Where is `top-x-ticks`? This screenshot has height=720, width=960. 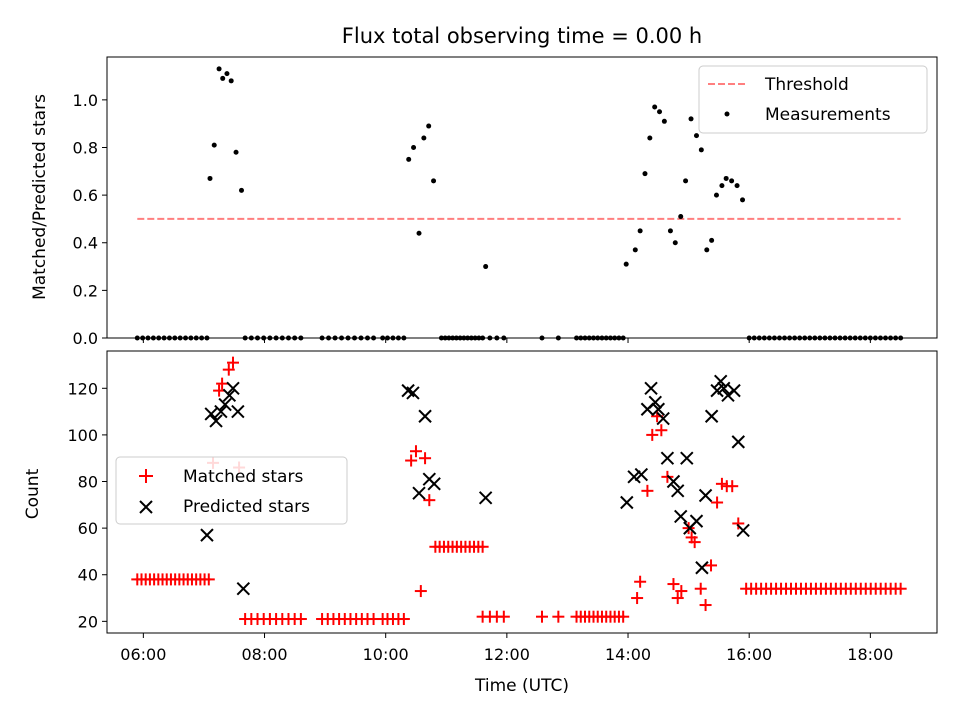 top-x-ticks is located at coordinates (506, 340).